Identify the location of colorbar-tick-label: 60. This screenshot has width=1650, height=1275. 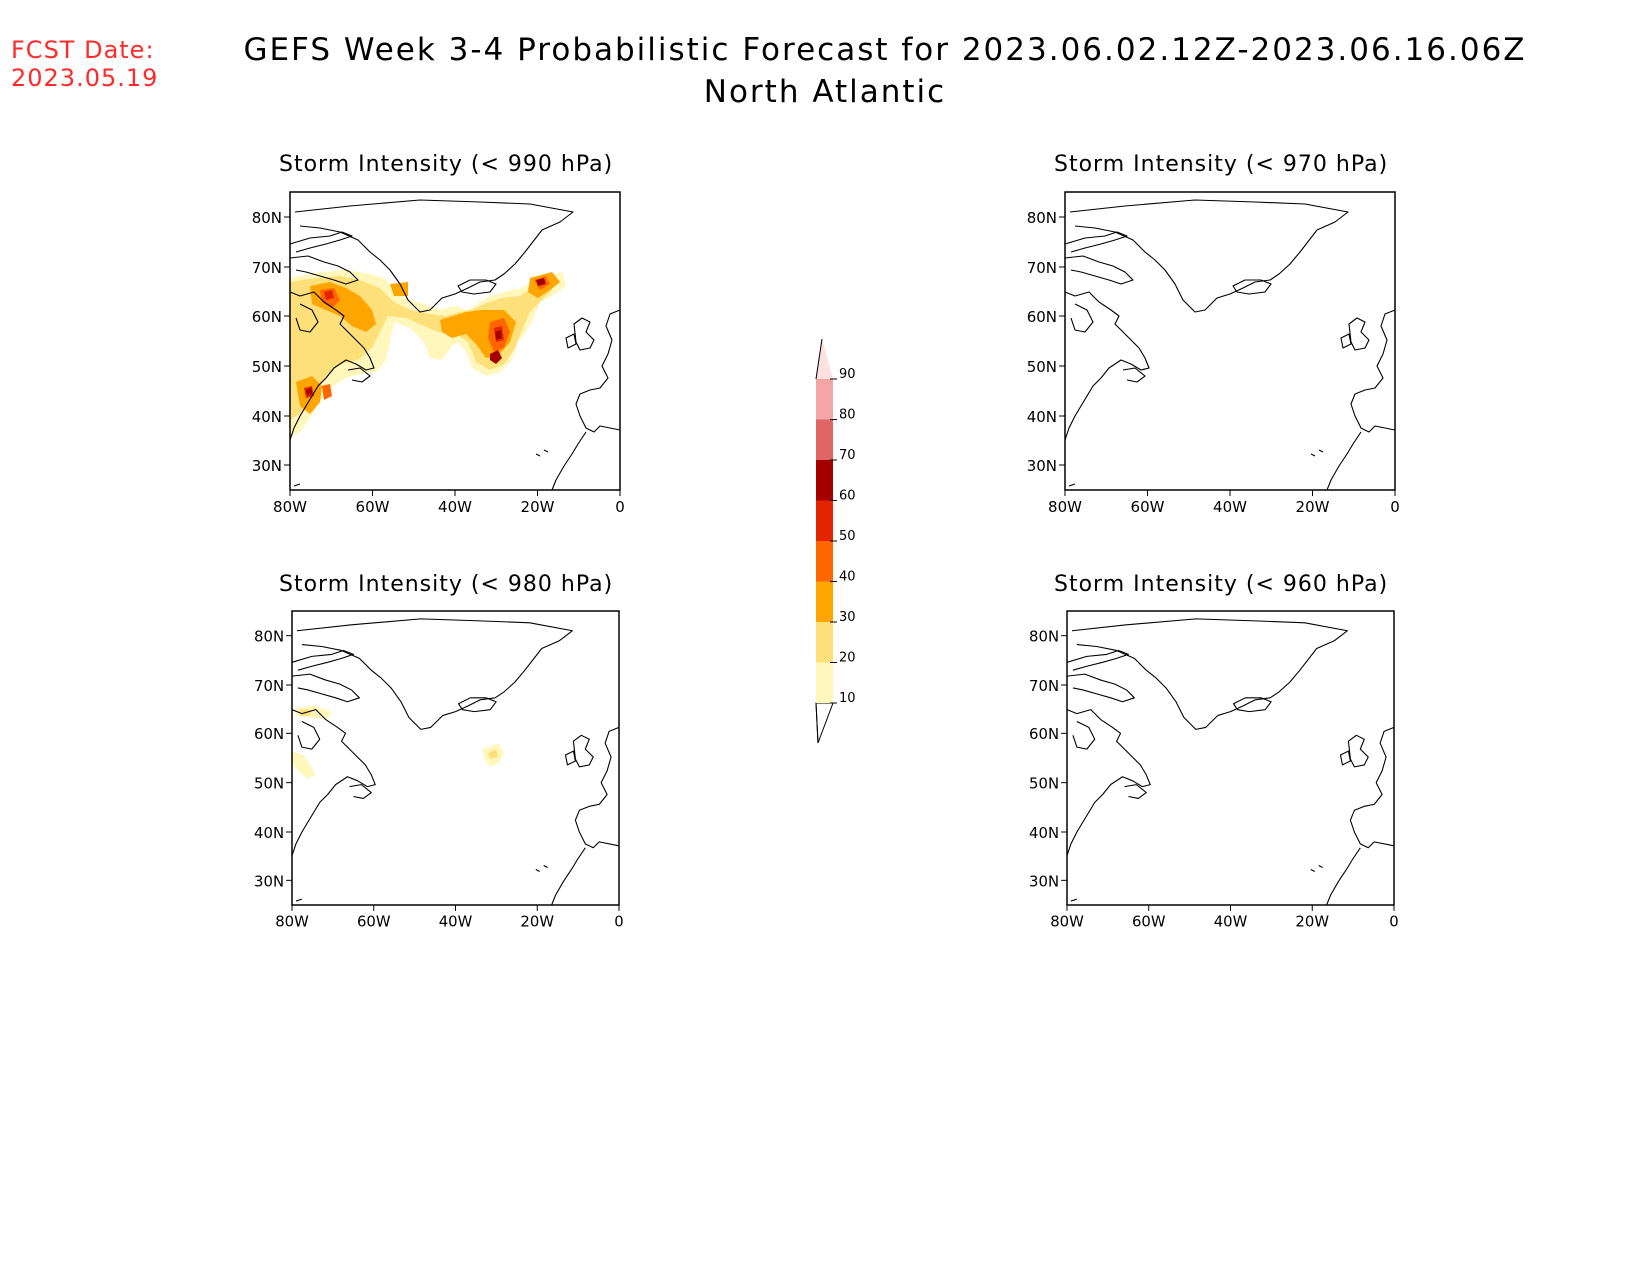
(847, 496).